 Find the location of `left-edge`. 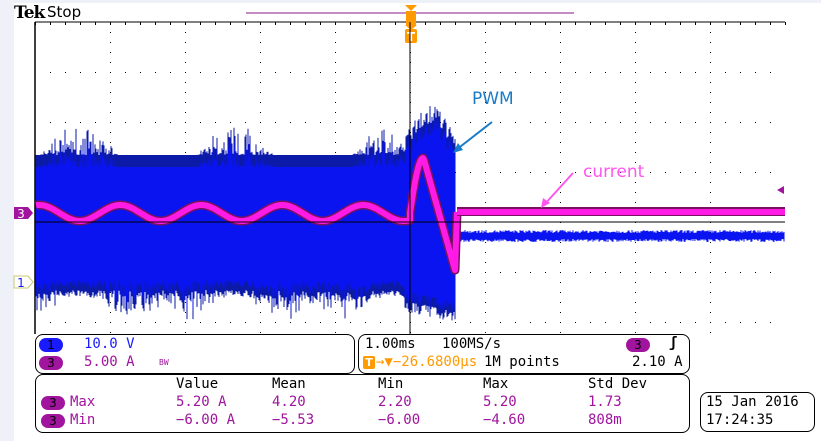

left-edge is located at coordinates (7, 220).